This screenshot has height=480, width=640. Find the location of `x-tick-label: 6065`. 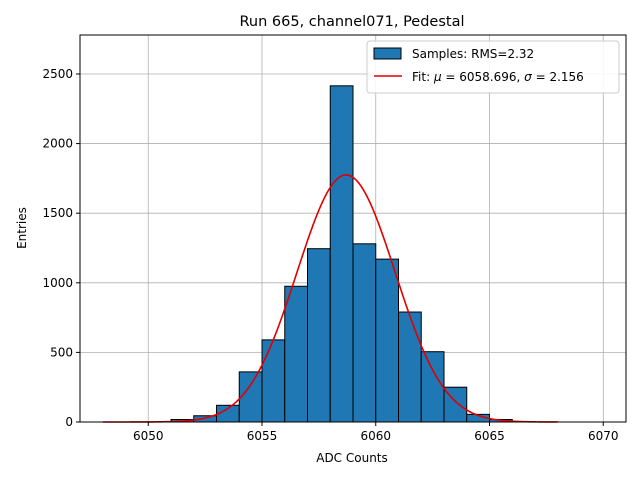

x-tick-label: 6065 is located at coordinates (489, 436).